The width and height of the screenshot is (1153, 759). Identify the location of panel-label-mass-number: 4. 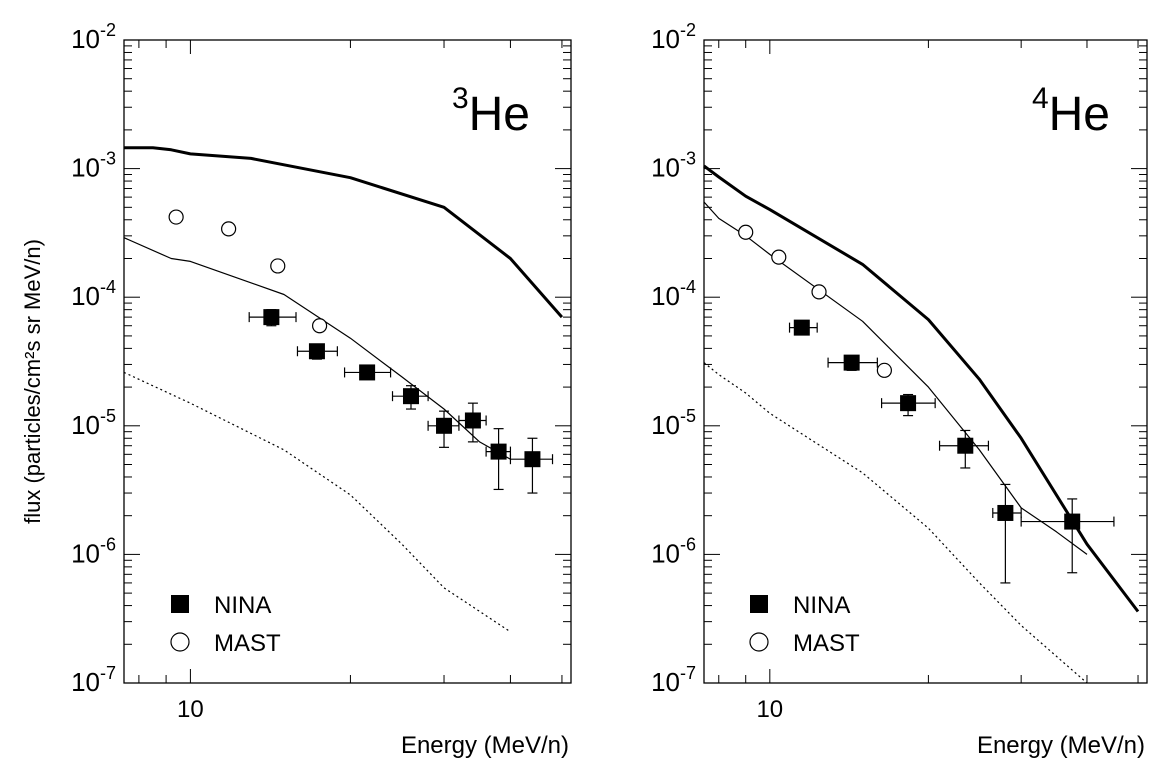
(1040, 98).